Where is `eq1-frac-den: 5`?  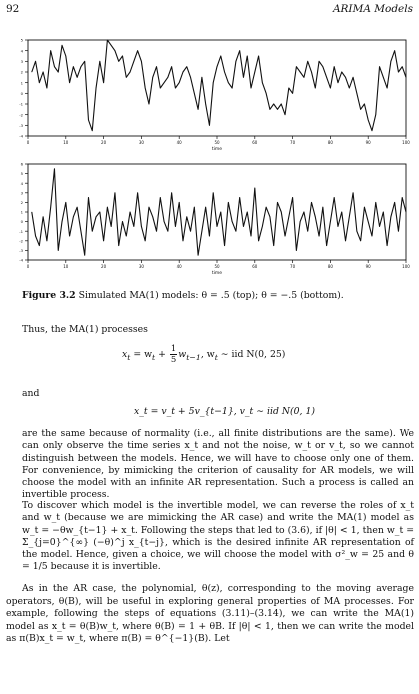
eq1-frac-den: 5 is located at coordinates (173, 360).